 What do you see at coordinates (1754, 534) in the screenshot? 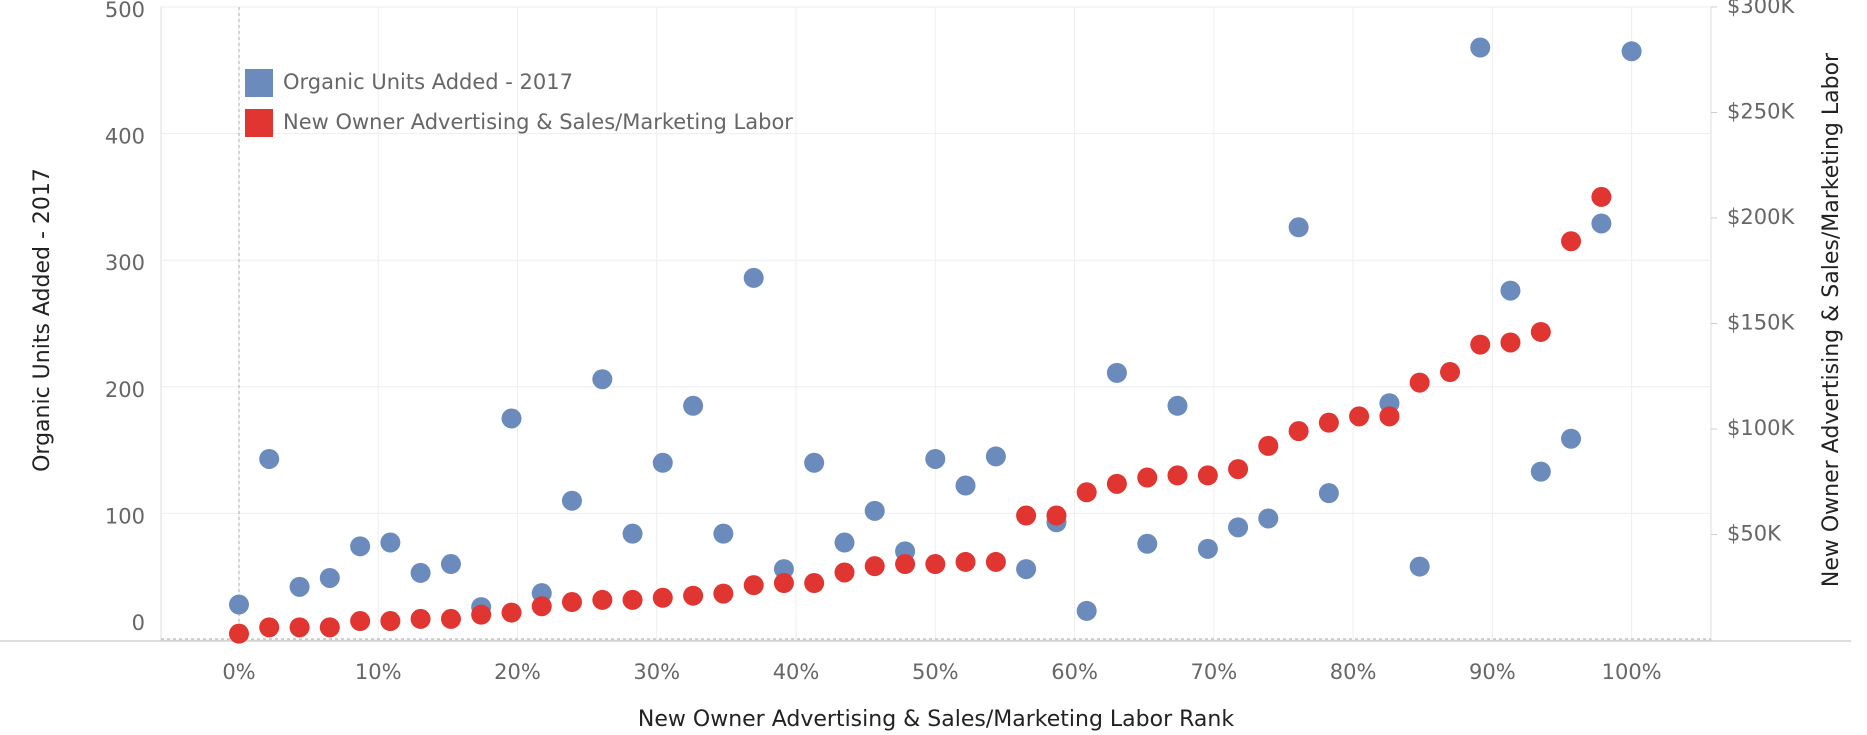
I see `y2-tick-label: $50K` at bounding box center [1754, 534].